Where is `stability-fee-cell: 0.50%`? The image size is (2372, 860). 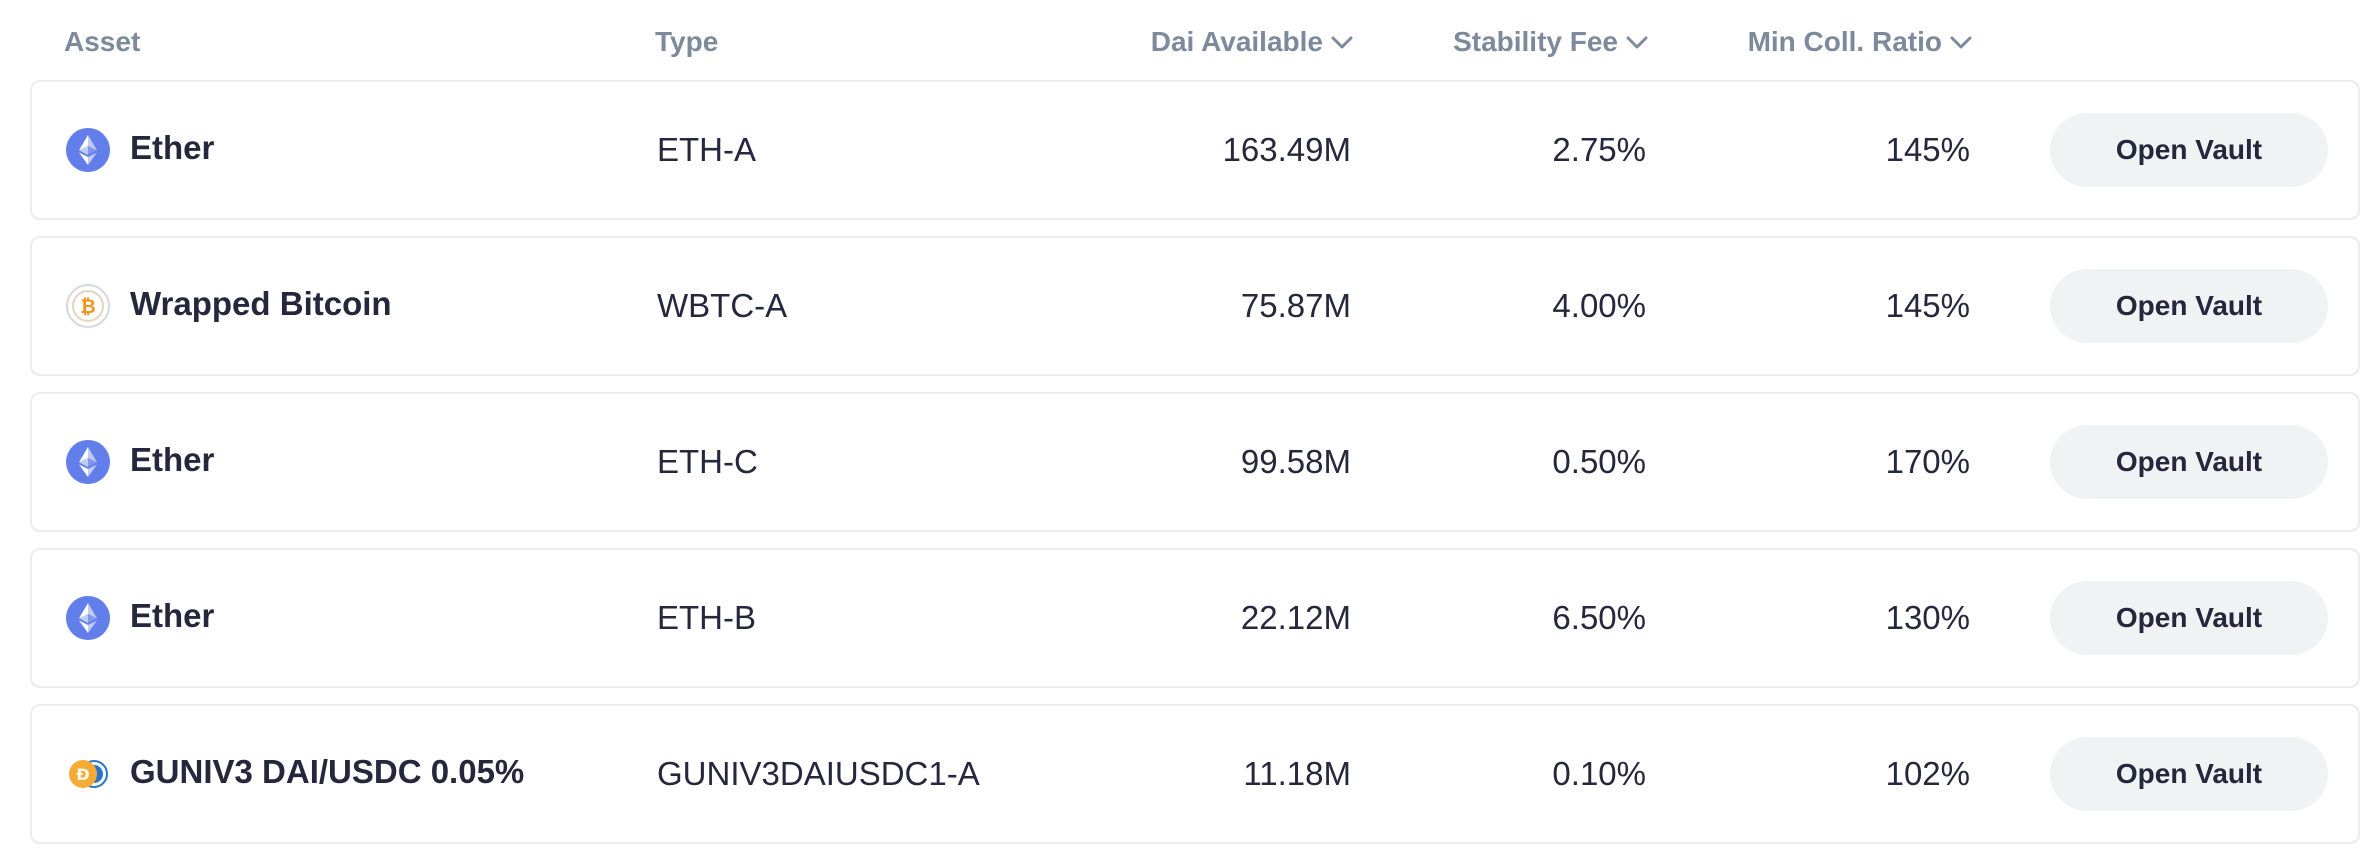 stability-fee-cell: 0.50% is located at coordinates (1599, 461).